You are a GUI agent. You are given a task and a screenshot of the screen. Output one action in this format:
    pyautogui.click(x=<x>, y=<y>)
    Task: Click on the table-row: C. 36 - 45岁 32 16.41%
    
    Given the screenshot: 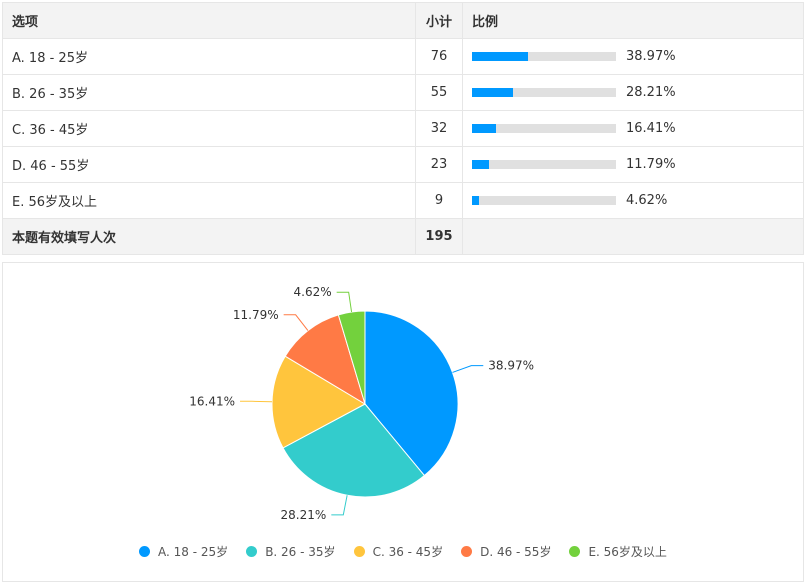 What is the action you would take?
    pyautogui.click(x=403, y=128)
    